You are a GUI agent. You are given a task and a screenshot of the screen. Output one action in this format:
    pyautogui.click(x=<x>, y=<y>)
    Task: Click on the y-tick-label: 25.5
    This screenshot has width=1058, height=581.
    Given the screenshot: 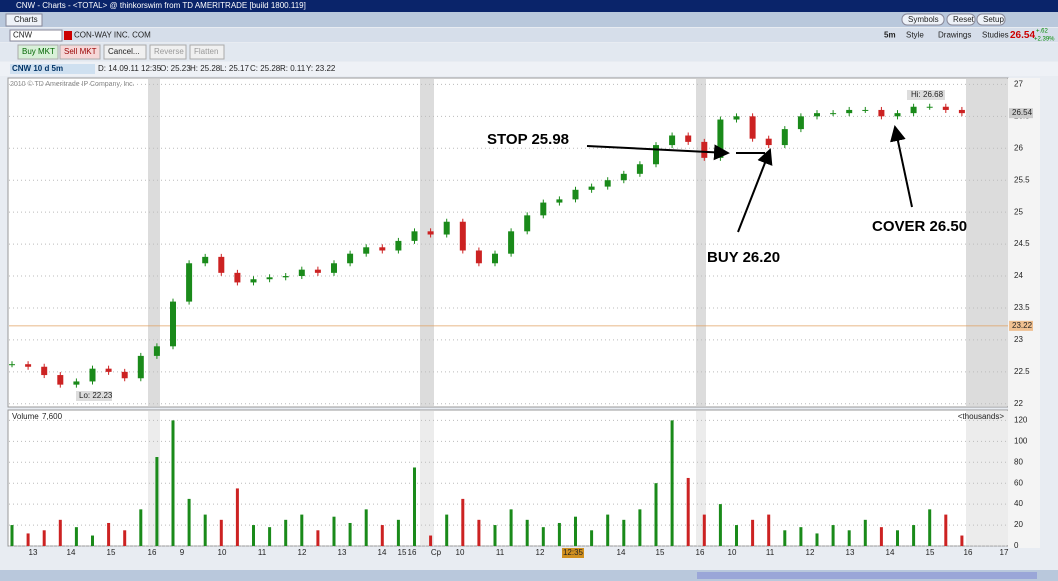 What is the action you would take?
    pyautogui.click(x=1022, y=179)
    